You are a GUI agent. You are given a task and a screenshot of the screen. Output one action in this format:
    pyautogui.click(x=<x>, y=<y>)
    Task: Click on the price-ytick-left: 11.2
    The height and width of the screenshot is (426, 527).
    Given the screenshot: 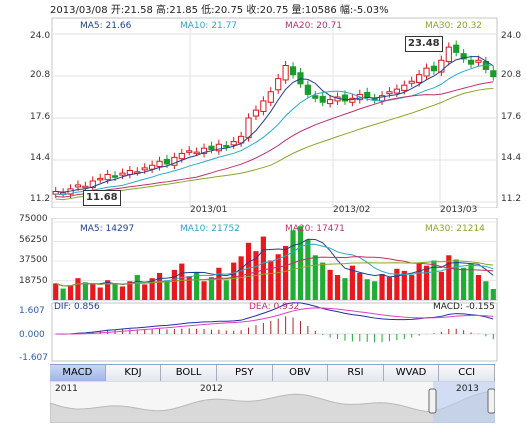 What is the action you would take?
    pyautogui.click(x=40, y=199)
    